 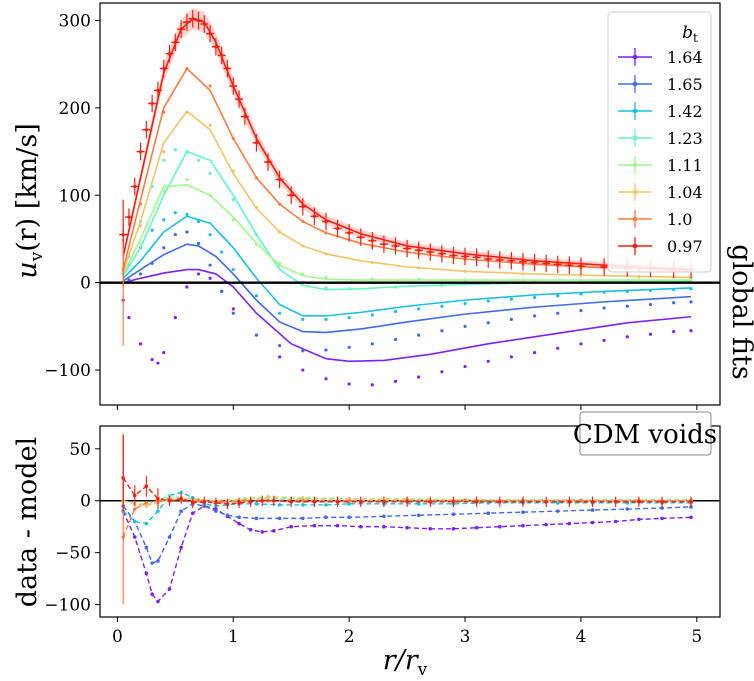 I want to click on legend-label-1.04: 1.04, so click(x=685, y=192).